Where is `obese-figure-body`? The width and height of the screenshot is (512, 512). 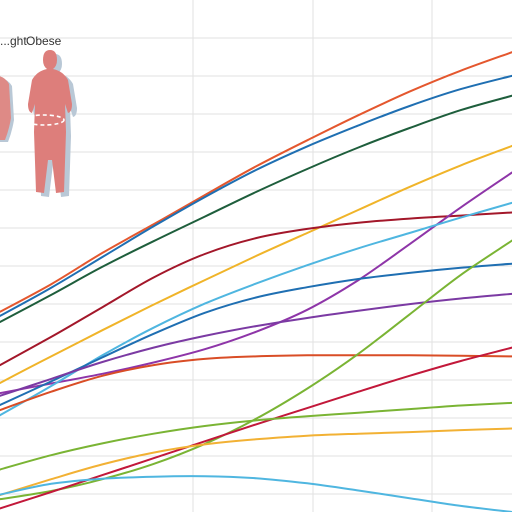
obese-figure-body is located at coordinates (50, 121).